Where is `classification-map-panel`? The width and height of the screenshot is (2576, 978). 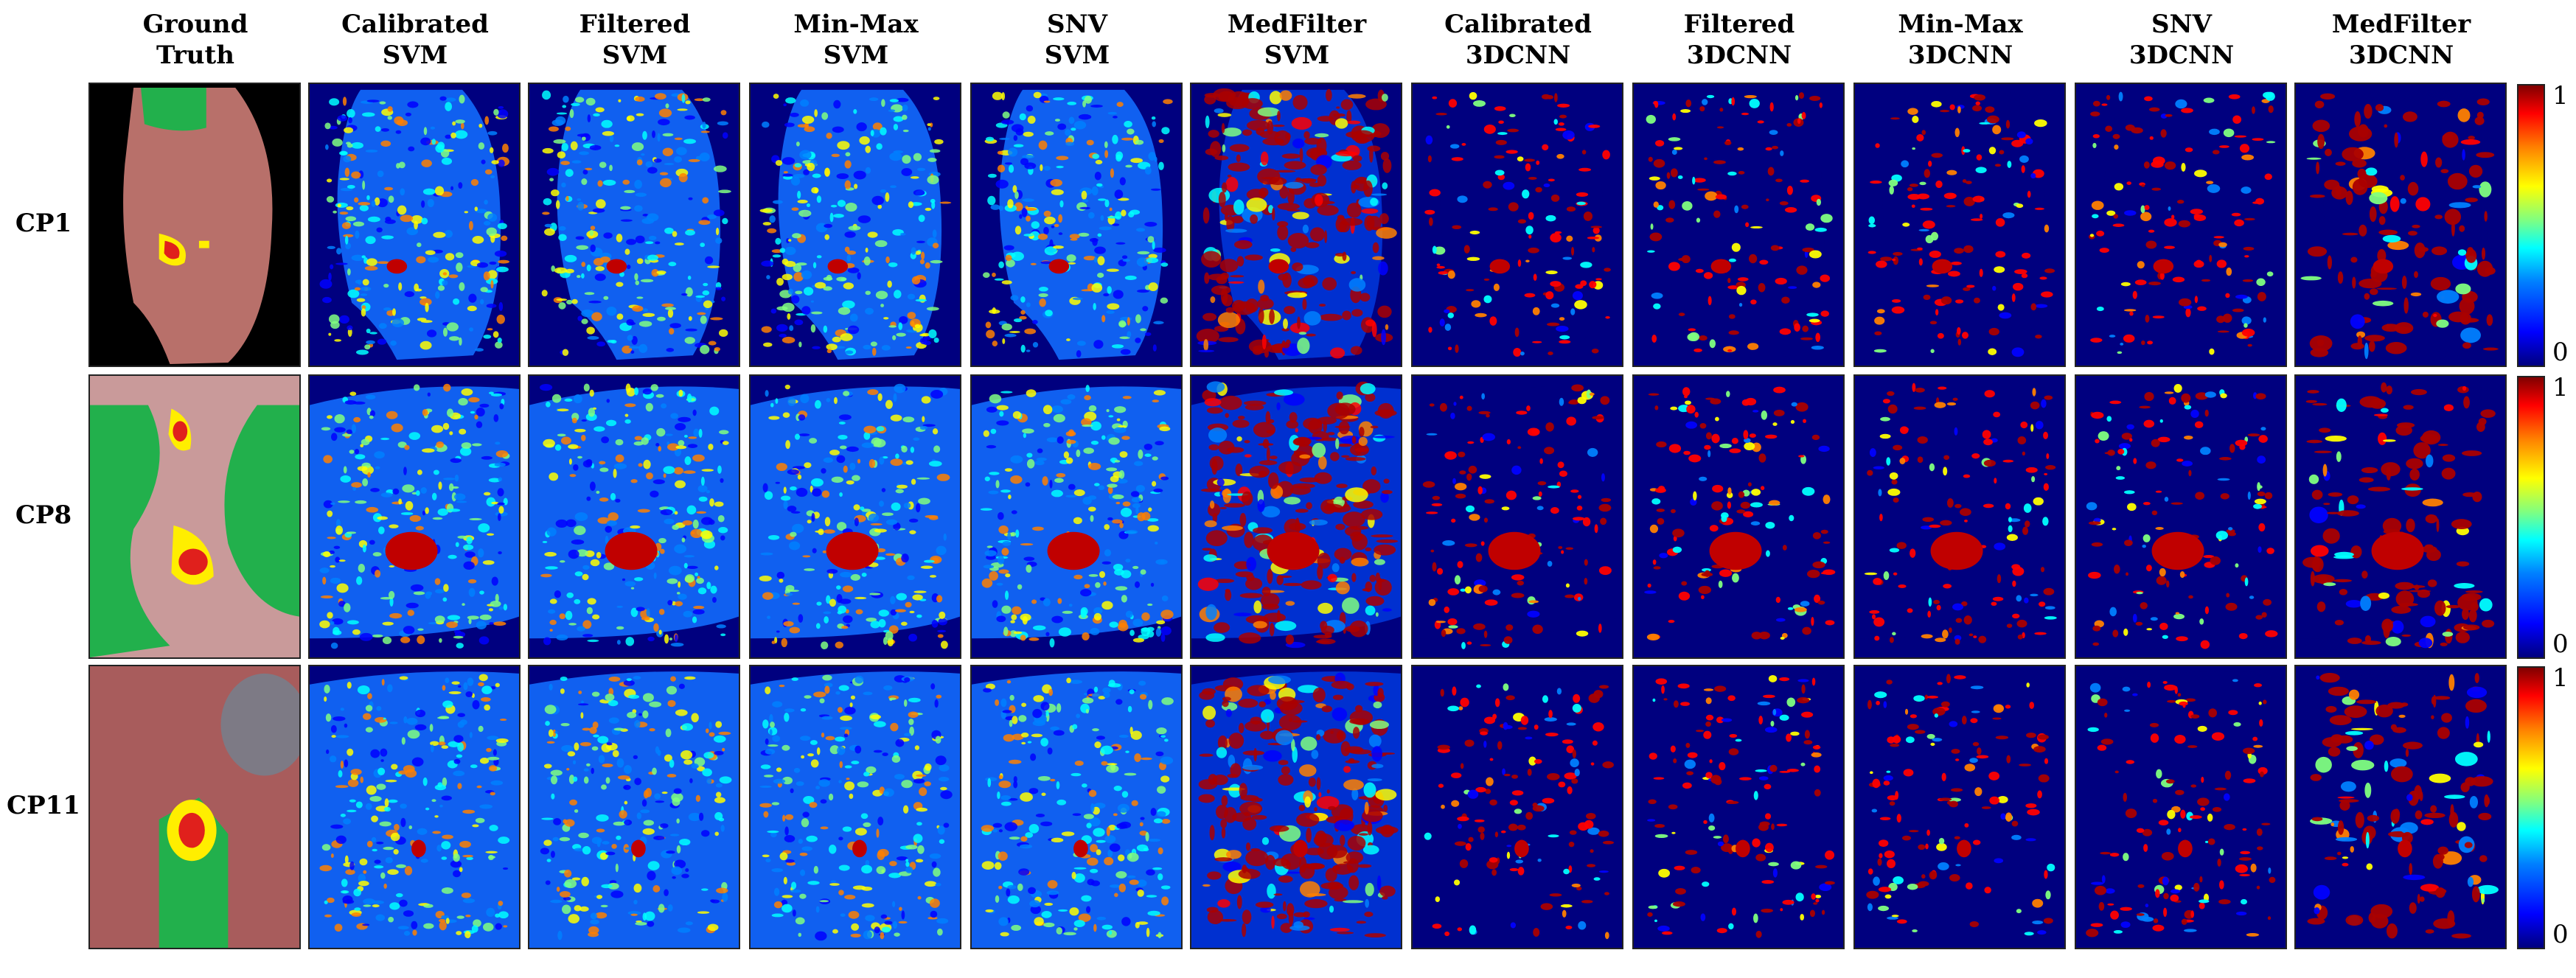 classification-map-panel is located at coordinates (1738, 517).